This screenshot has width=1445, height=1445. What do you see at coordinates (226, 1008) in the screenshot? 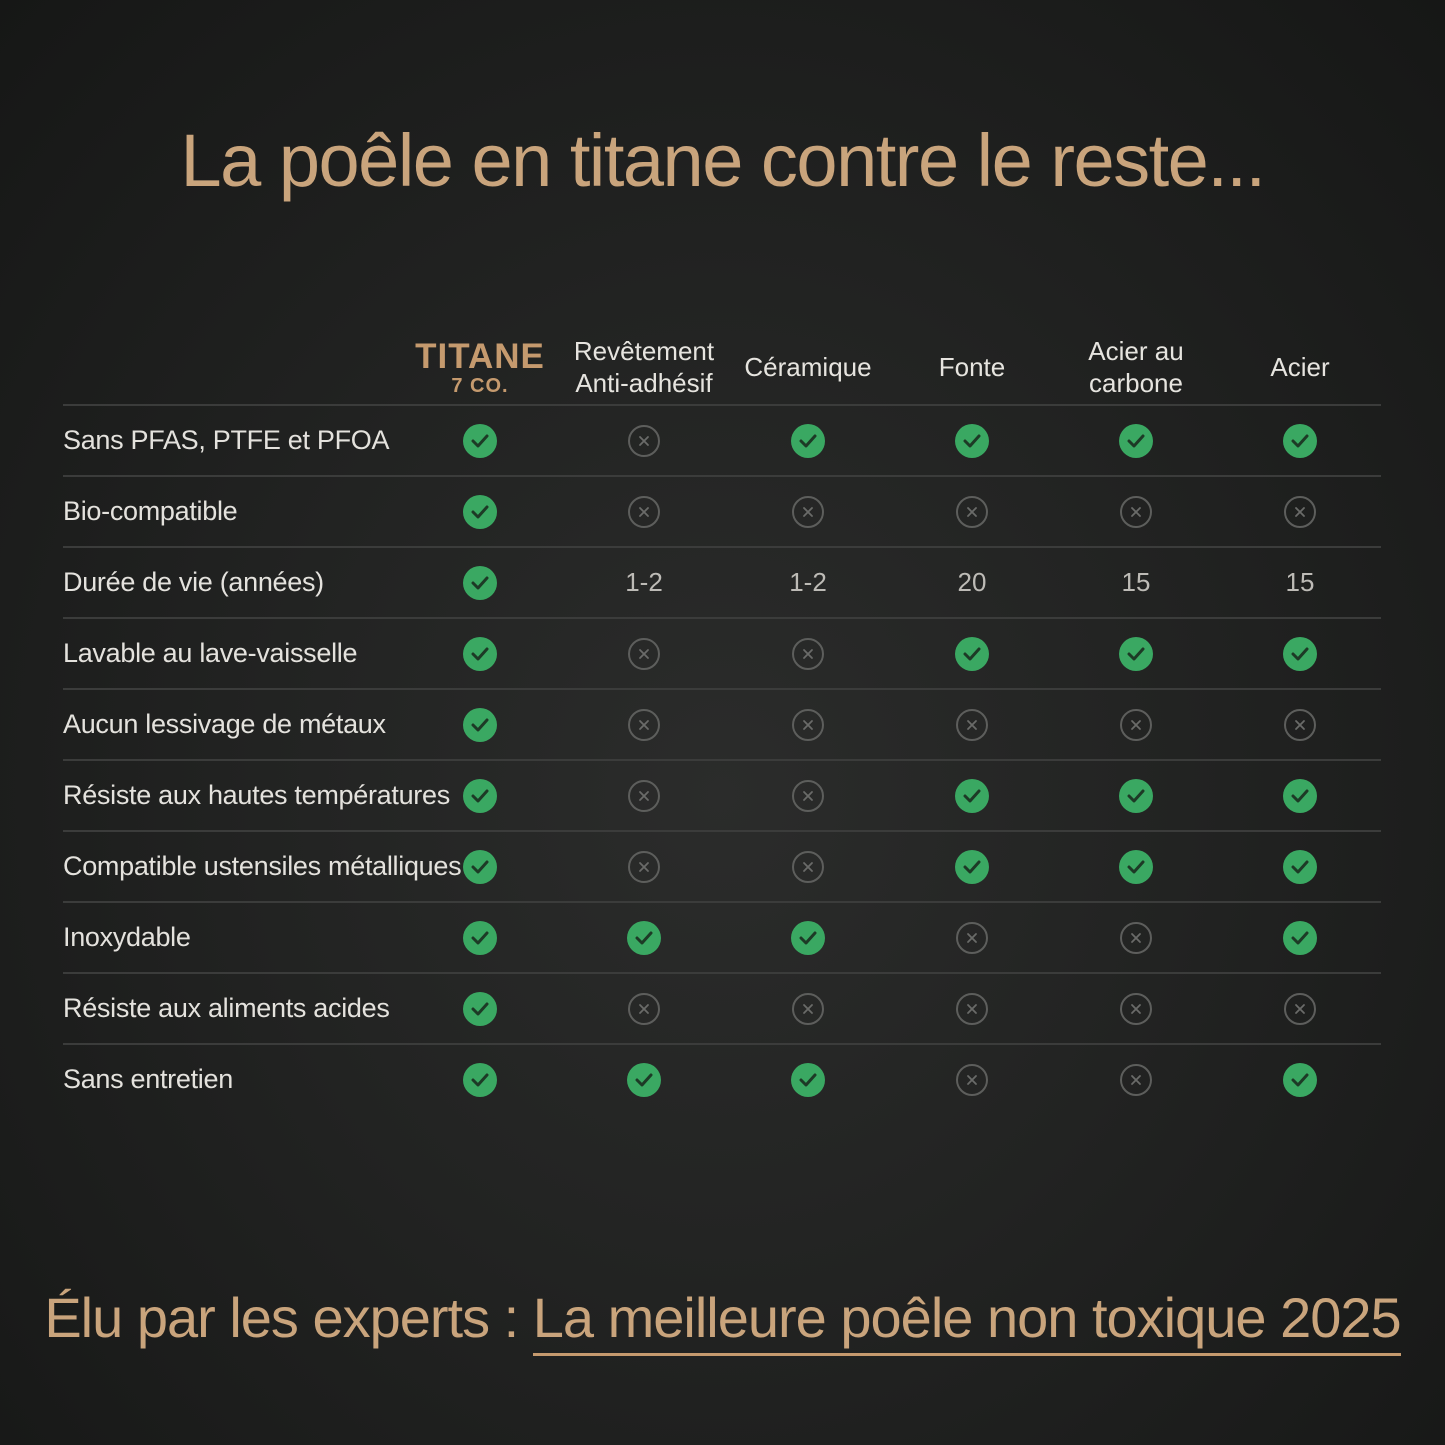
I see `row-label: Résiste aux aliments acides` at bounding box center [226, 1008].